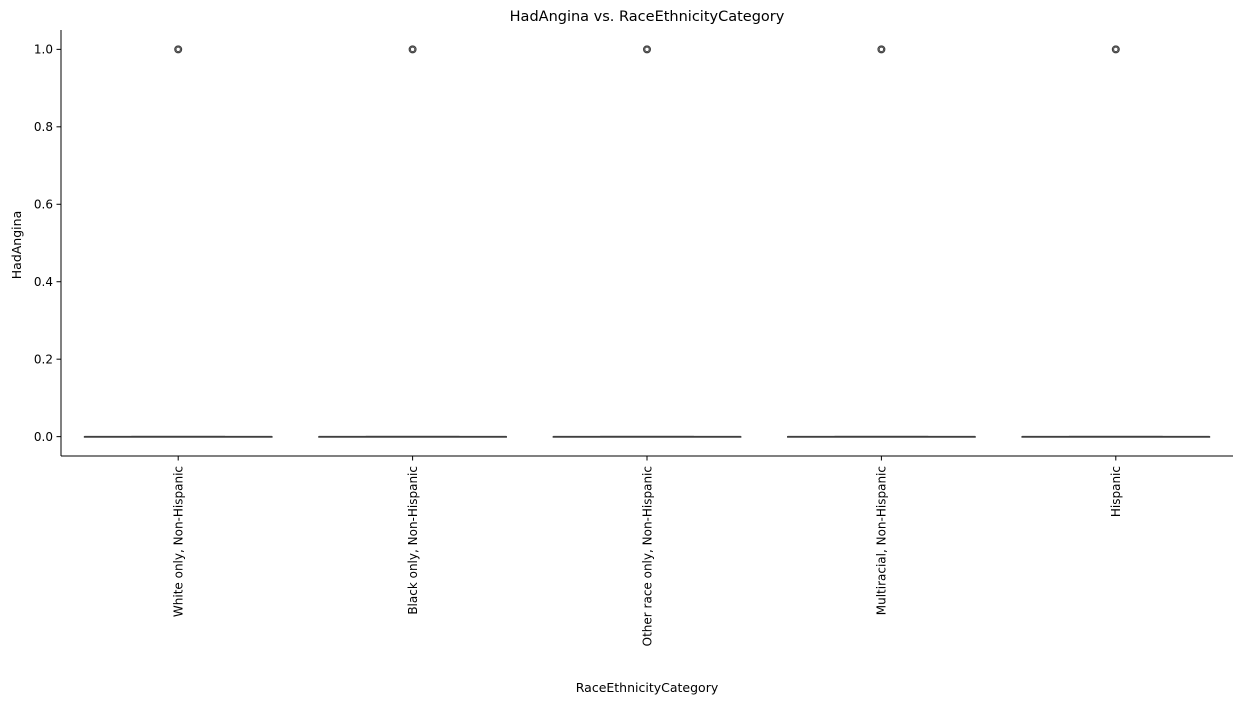  What do you see at coordinates (647, 17) in the screenshot?
I see `chart-title: HadAngina vs. RaceEthnicityCategory` at bounding box center [647, 17].